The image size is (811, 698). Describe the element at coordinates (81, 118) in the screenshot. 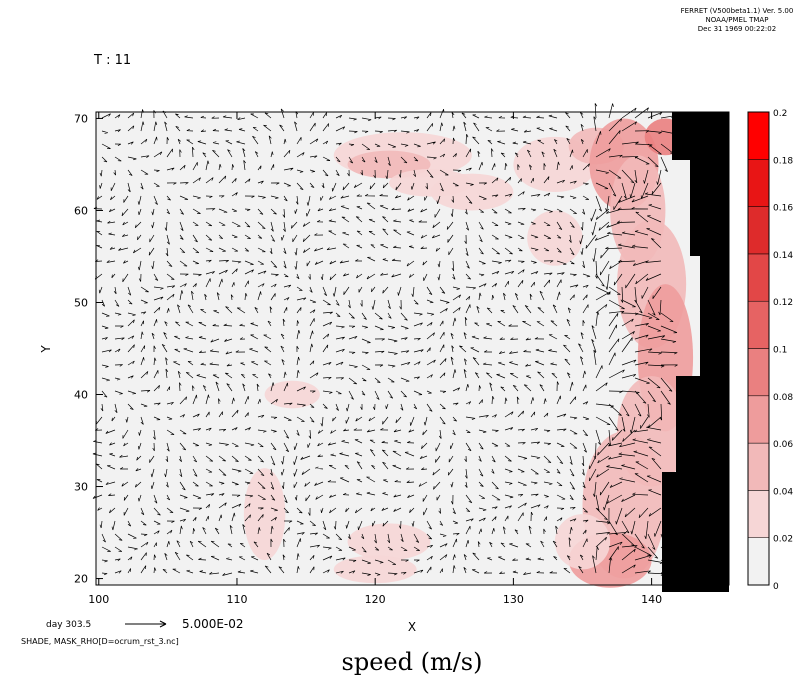

I see `y-tick-label-70: 70` at that location.